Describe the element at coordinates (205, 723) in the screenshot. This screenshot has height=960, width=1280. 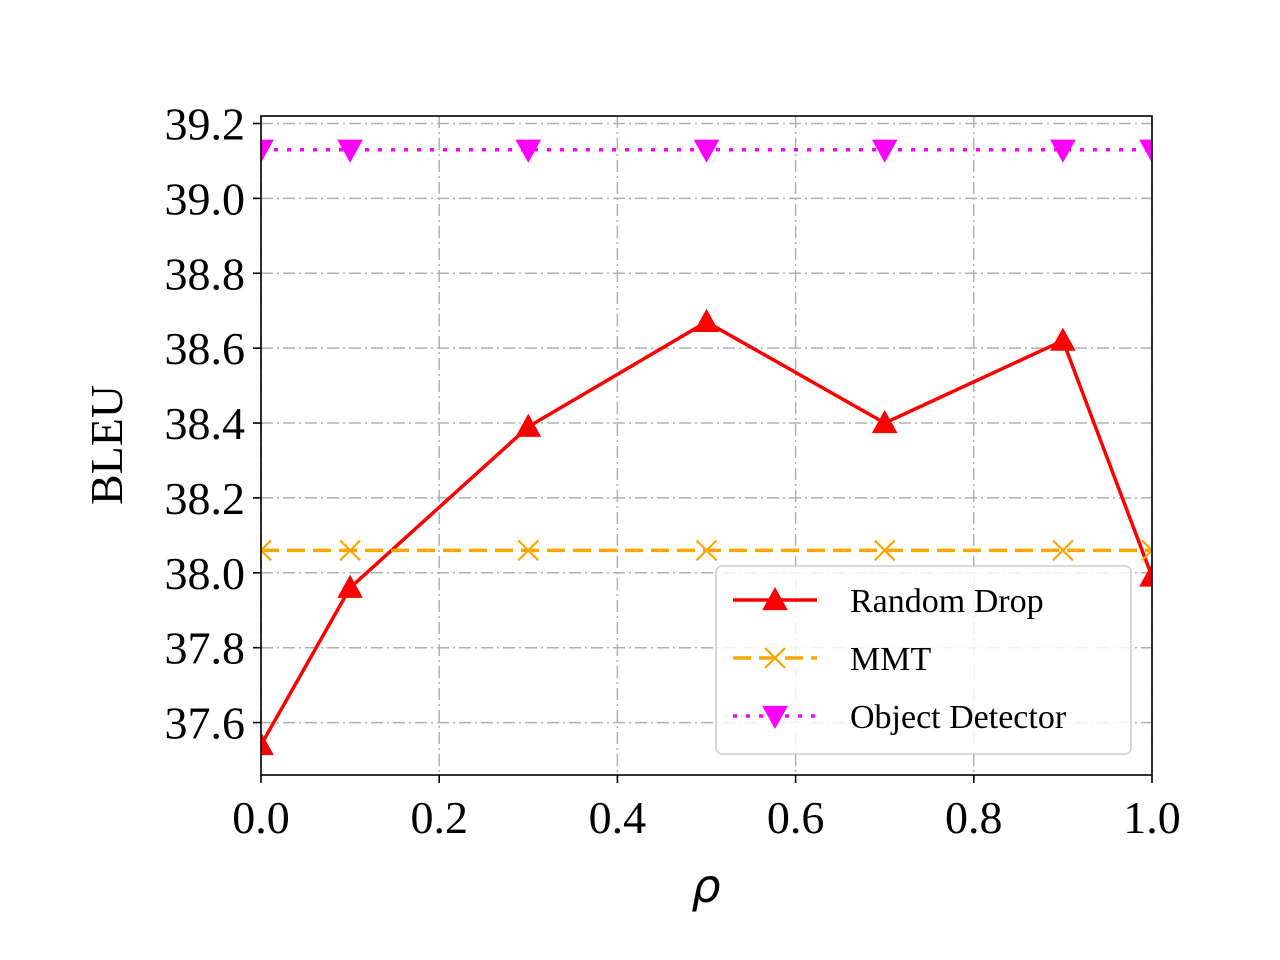
I see `y-tick-label: 37.6` at that location.